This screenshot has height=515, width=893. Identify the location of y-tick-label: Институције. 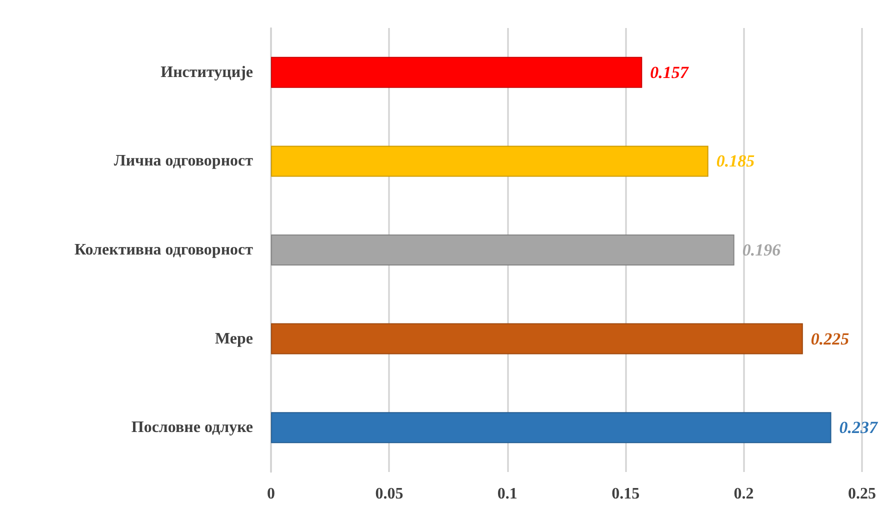
(206, 72).